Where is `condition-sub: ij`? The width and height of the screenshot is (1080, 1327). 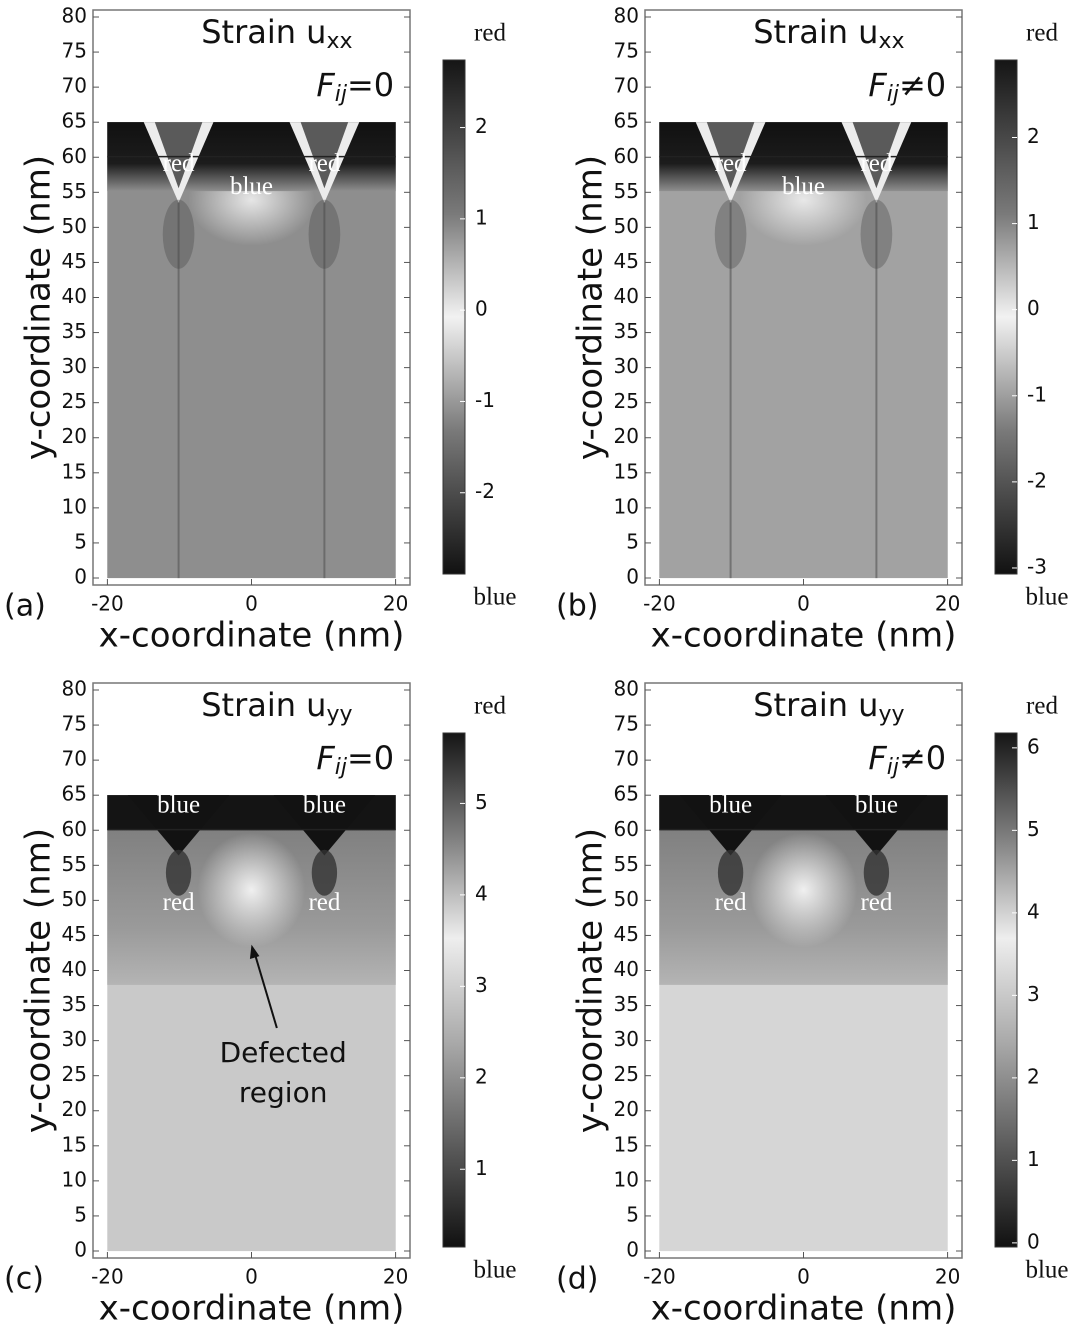 condition-sub: ij is located at coordinates (341, 767).